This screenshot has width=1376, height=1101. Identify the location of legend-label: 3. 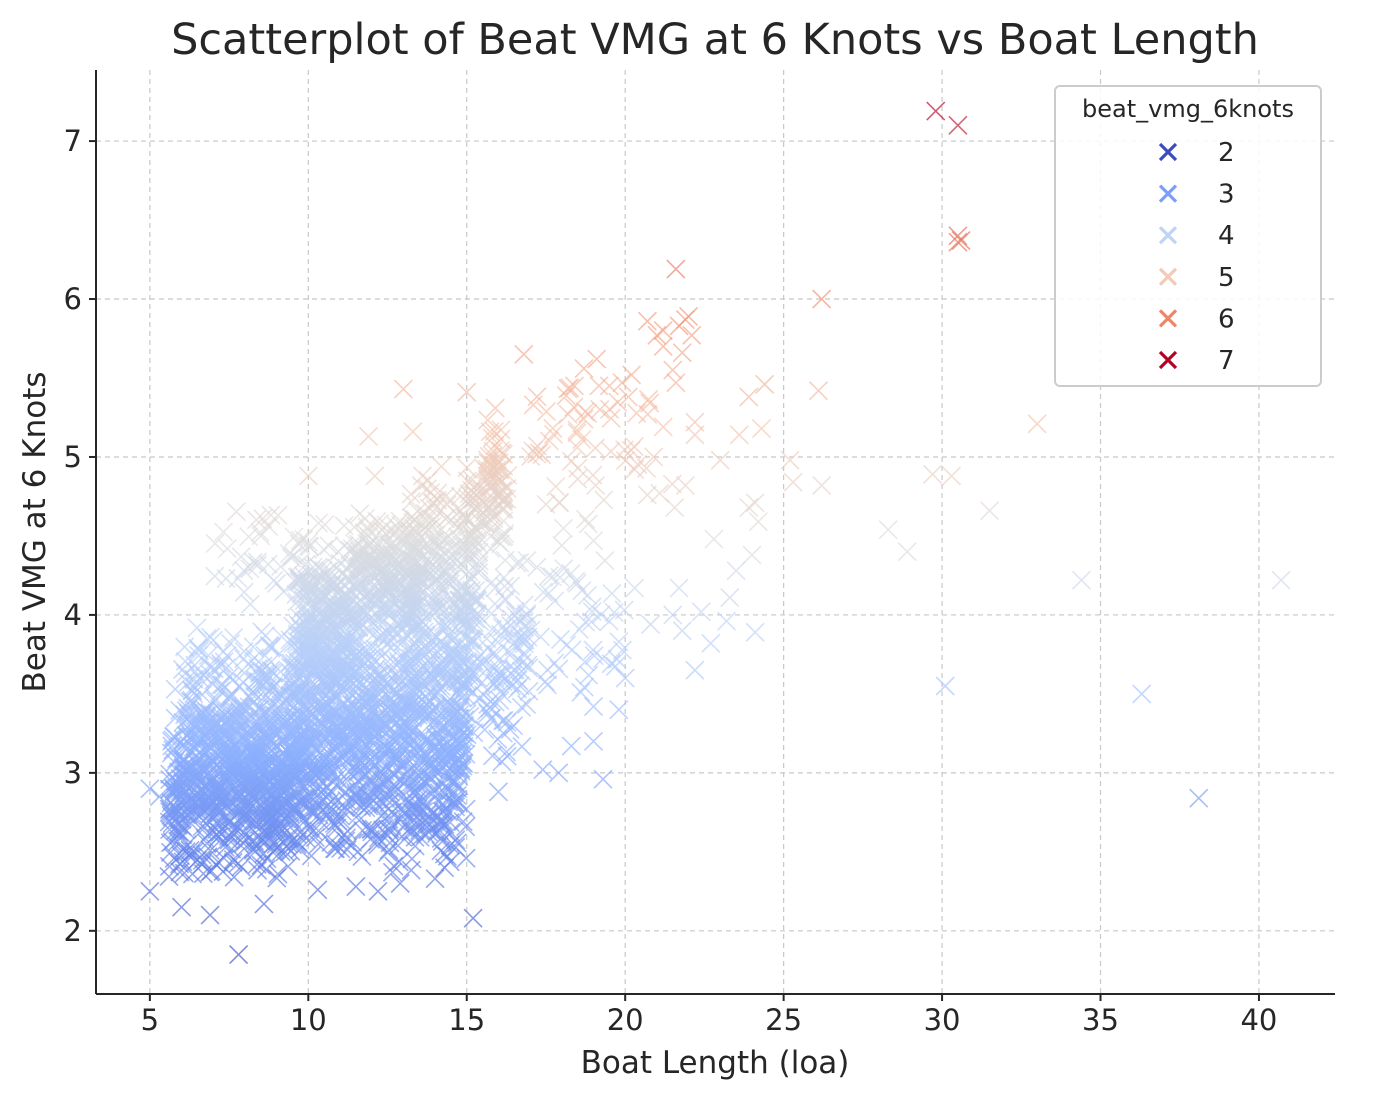
(1226, 195).